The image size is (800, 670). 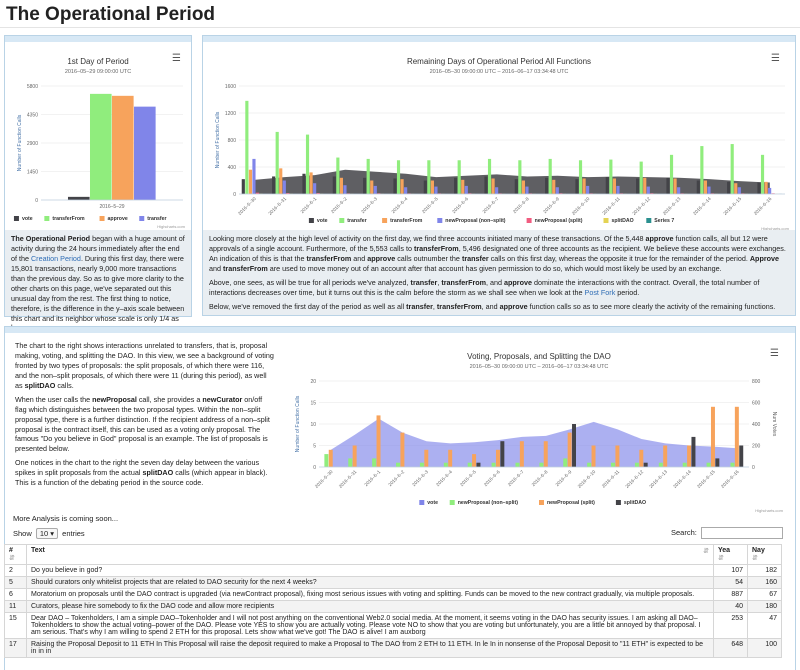 What do you see at coordinates (611, 479) in the screenshot?
I see `x-tick-label: 2016–6–11` at bounding box center [611, 479].